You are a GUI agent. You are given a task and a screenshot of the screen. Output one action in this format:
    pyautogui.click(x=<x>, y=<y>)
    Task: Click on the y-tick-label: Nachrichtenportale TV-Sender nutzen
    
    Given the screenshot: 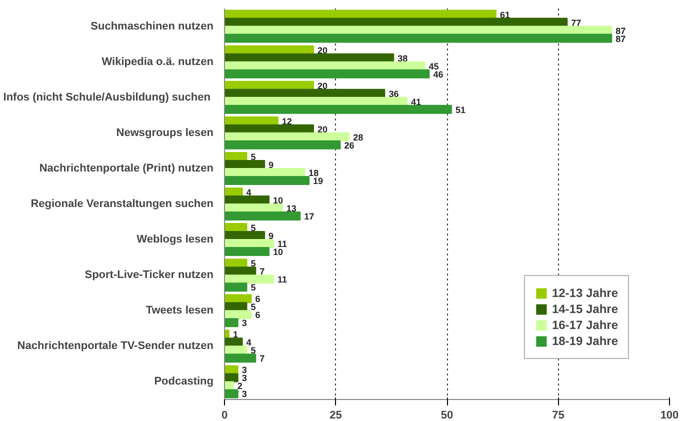 What is the action you would take?
    pyautogui.click(x=115, y=346)
    